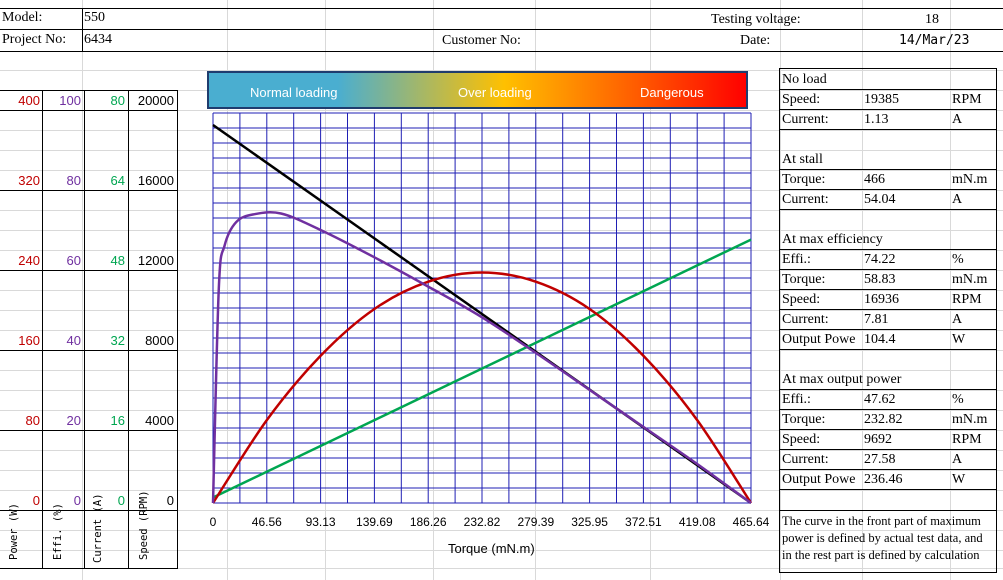 The image size is (1003, 580). I want to click on max-efficiency-row-value: 58.83, so click(880, 279).